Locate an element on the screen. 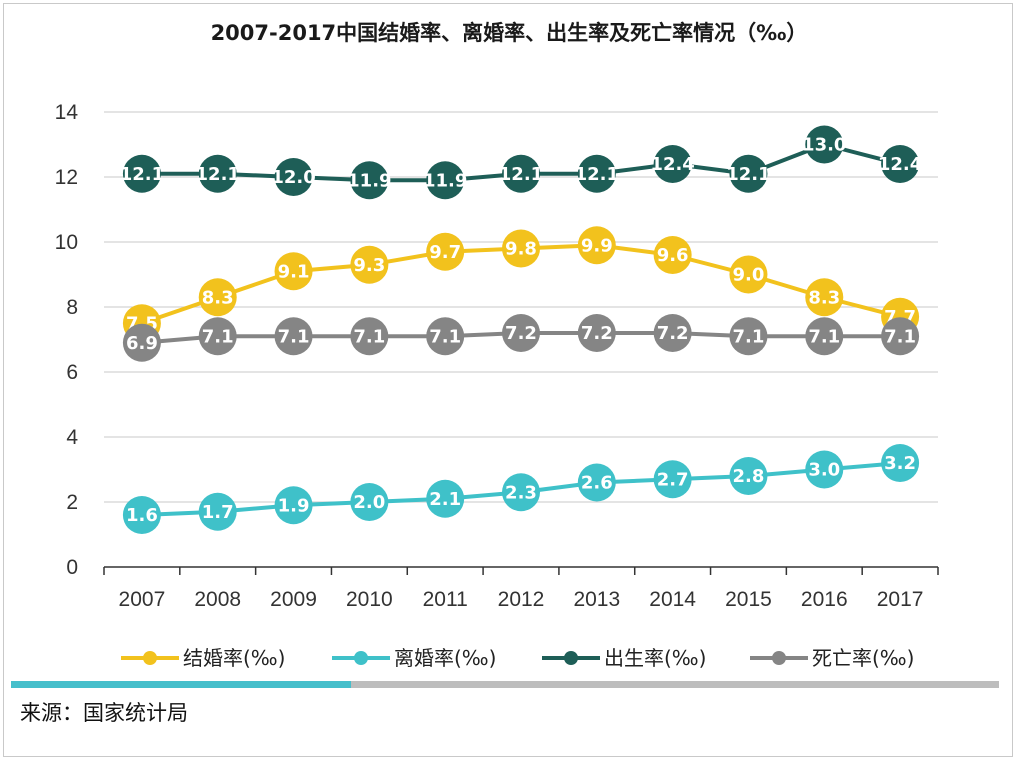 The height and width of the screenshot is (762, 1018). y-tick-label: 2 is located at coordinates (72, 502).